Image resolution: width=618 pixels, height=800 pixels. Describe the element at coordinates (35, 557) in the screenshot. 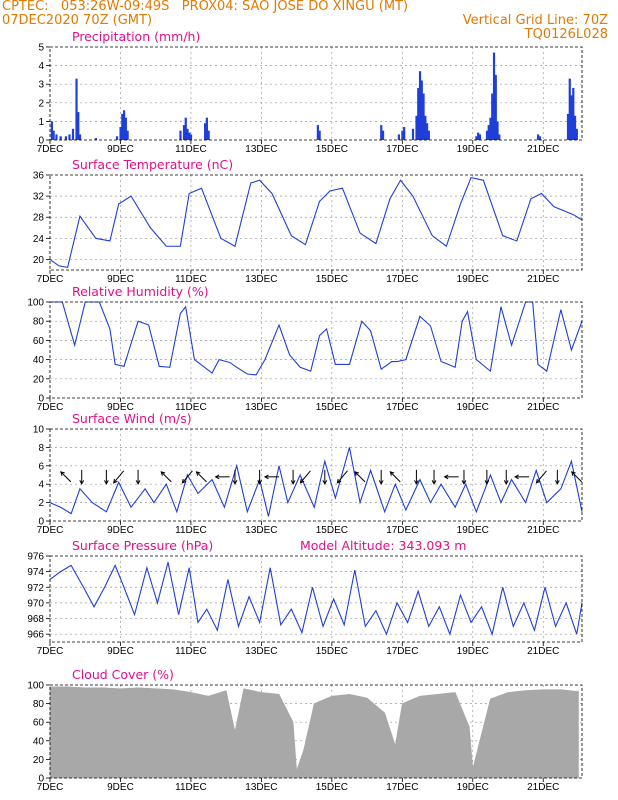

I see `y-tick-label: 976` at that location.